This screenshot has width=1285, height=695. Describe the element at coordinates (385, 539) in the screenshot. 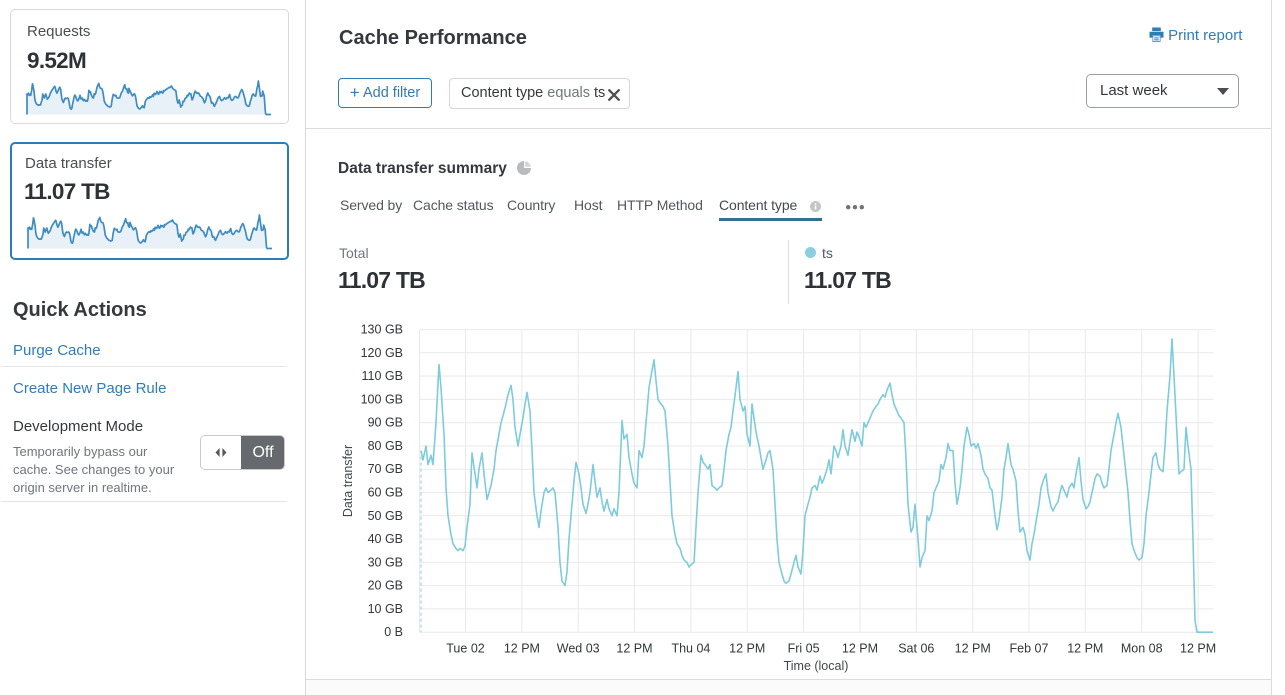

I see `svg-text: 40 GB` at that location.